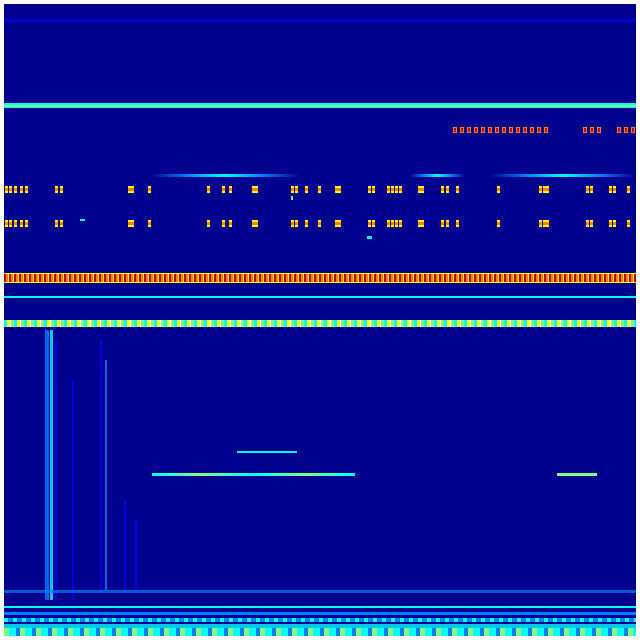 The image size is (640, 640). I want to click on band-top, so click(320, 20).